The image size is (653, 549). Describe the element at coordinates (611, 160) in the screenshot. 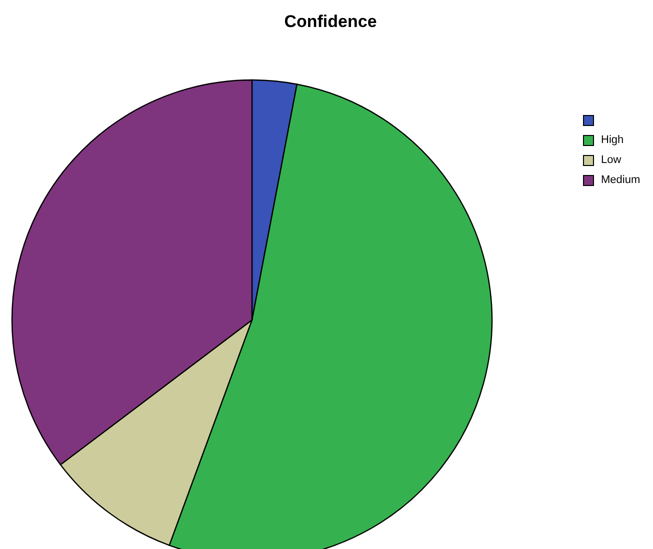

I see `legend-label: Low` at that location.